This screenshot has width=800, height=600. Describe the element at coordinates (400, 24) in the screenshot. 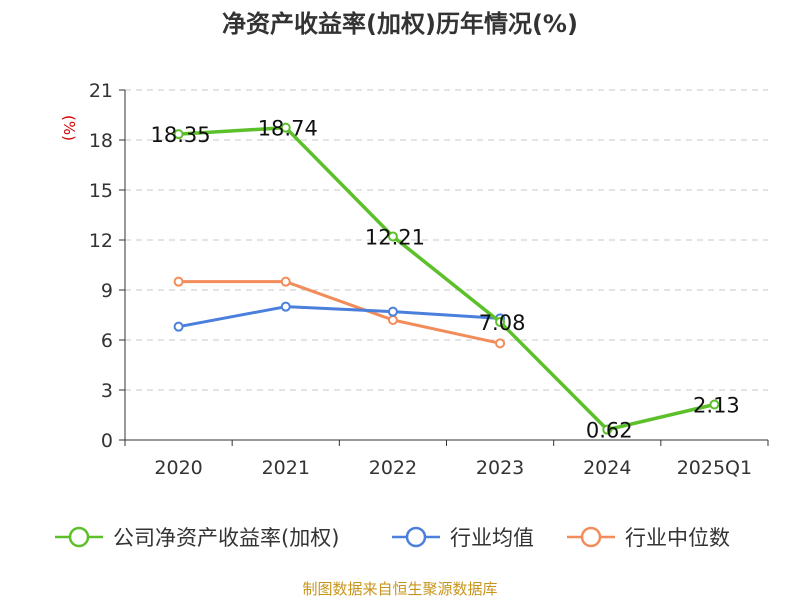

I see `chart-title: 净资产收益率(加权)历年情况(%)` at that location.